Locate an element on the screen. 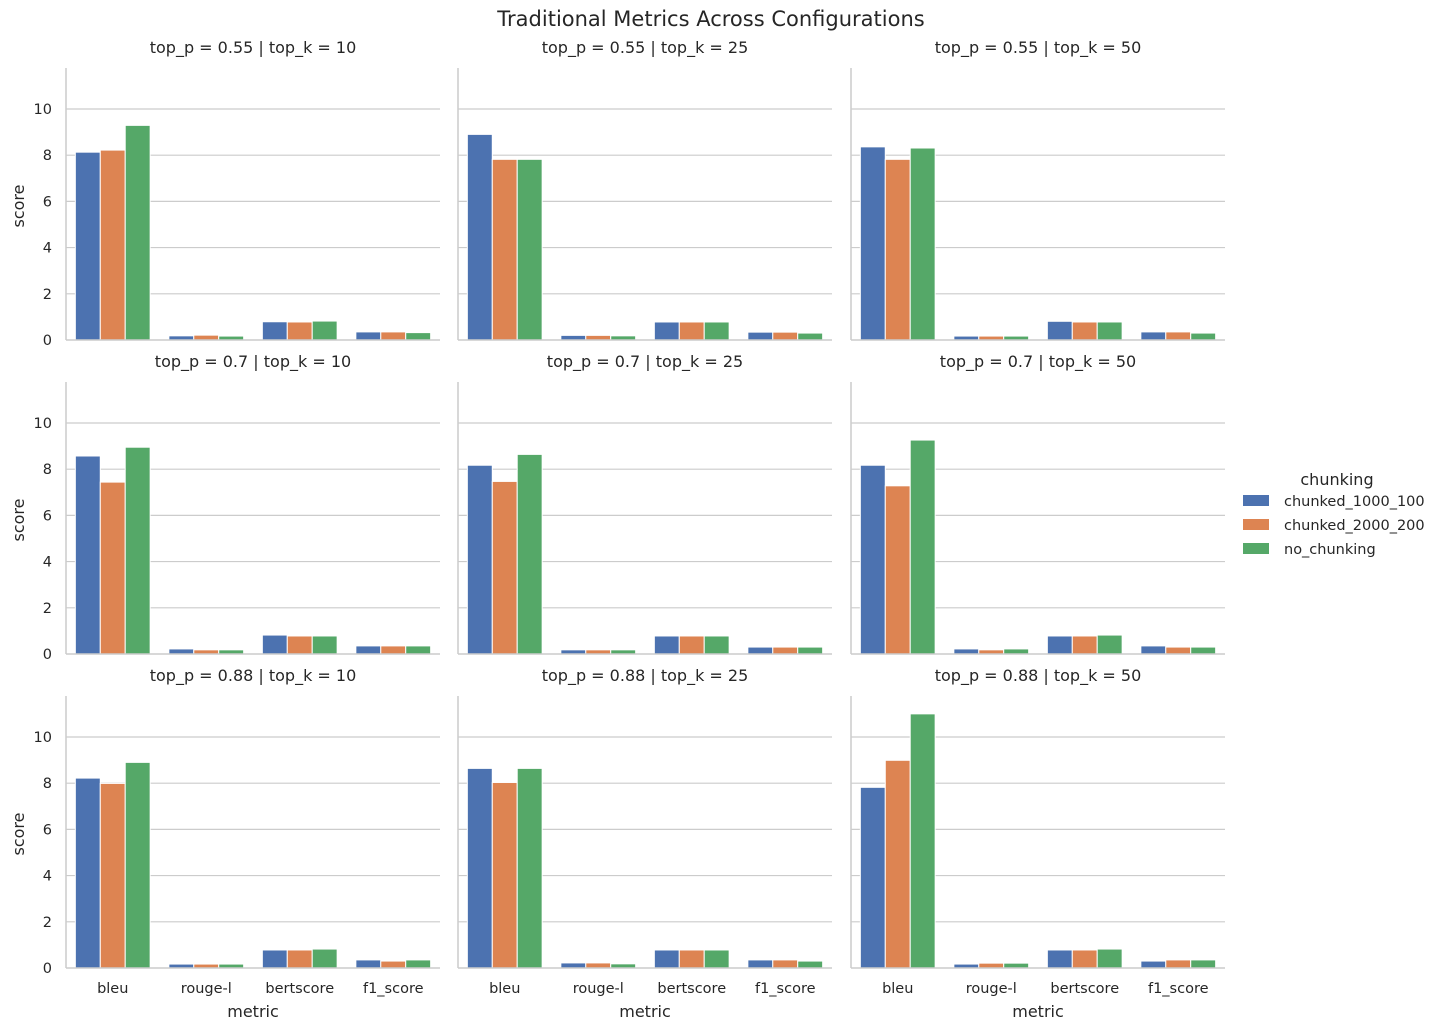 This screenshot has height=1031, width=1445. legend-entry: chunked_2000_200 is located at coordinates (1354, 526).